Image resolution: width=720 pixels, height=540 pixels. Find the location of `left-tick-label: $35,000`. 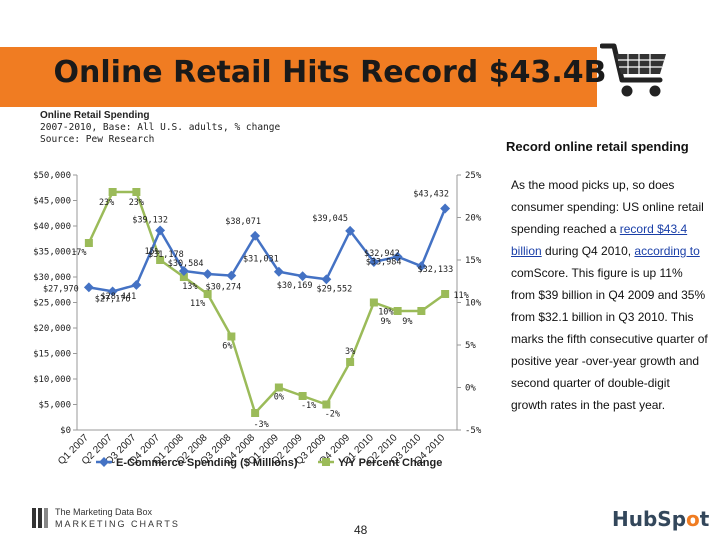

left-tick-label: $35,000 is located at coordinates (52, 253).